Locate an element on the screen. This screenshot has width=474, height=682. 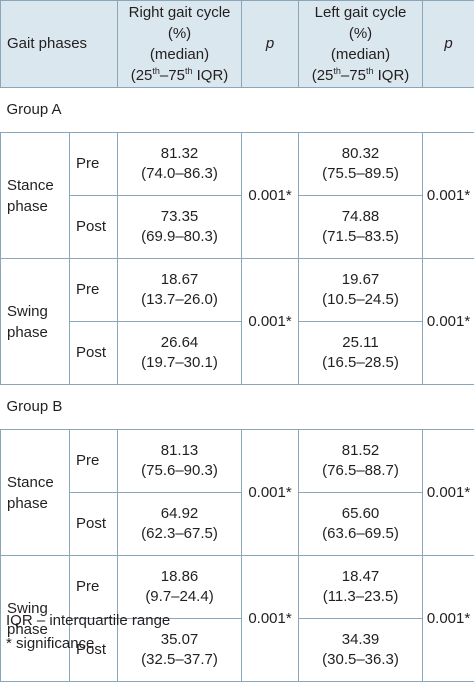
group-row: Group B is located at coordinates (237, 407).